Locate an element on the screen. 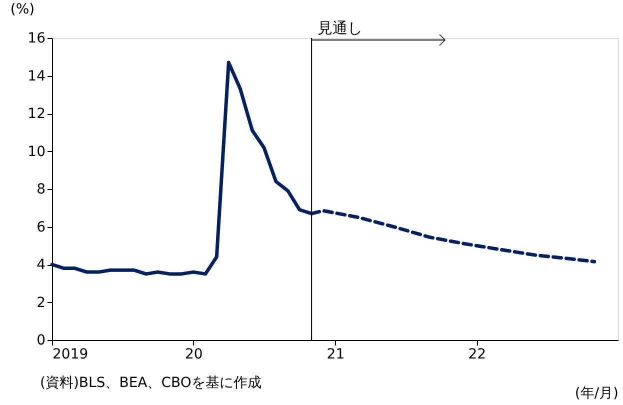 Image resolution: width=623 pixels, height=405 pixels. ref-line-label: 見通し is located at coordinates (340, 28).